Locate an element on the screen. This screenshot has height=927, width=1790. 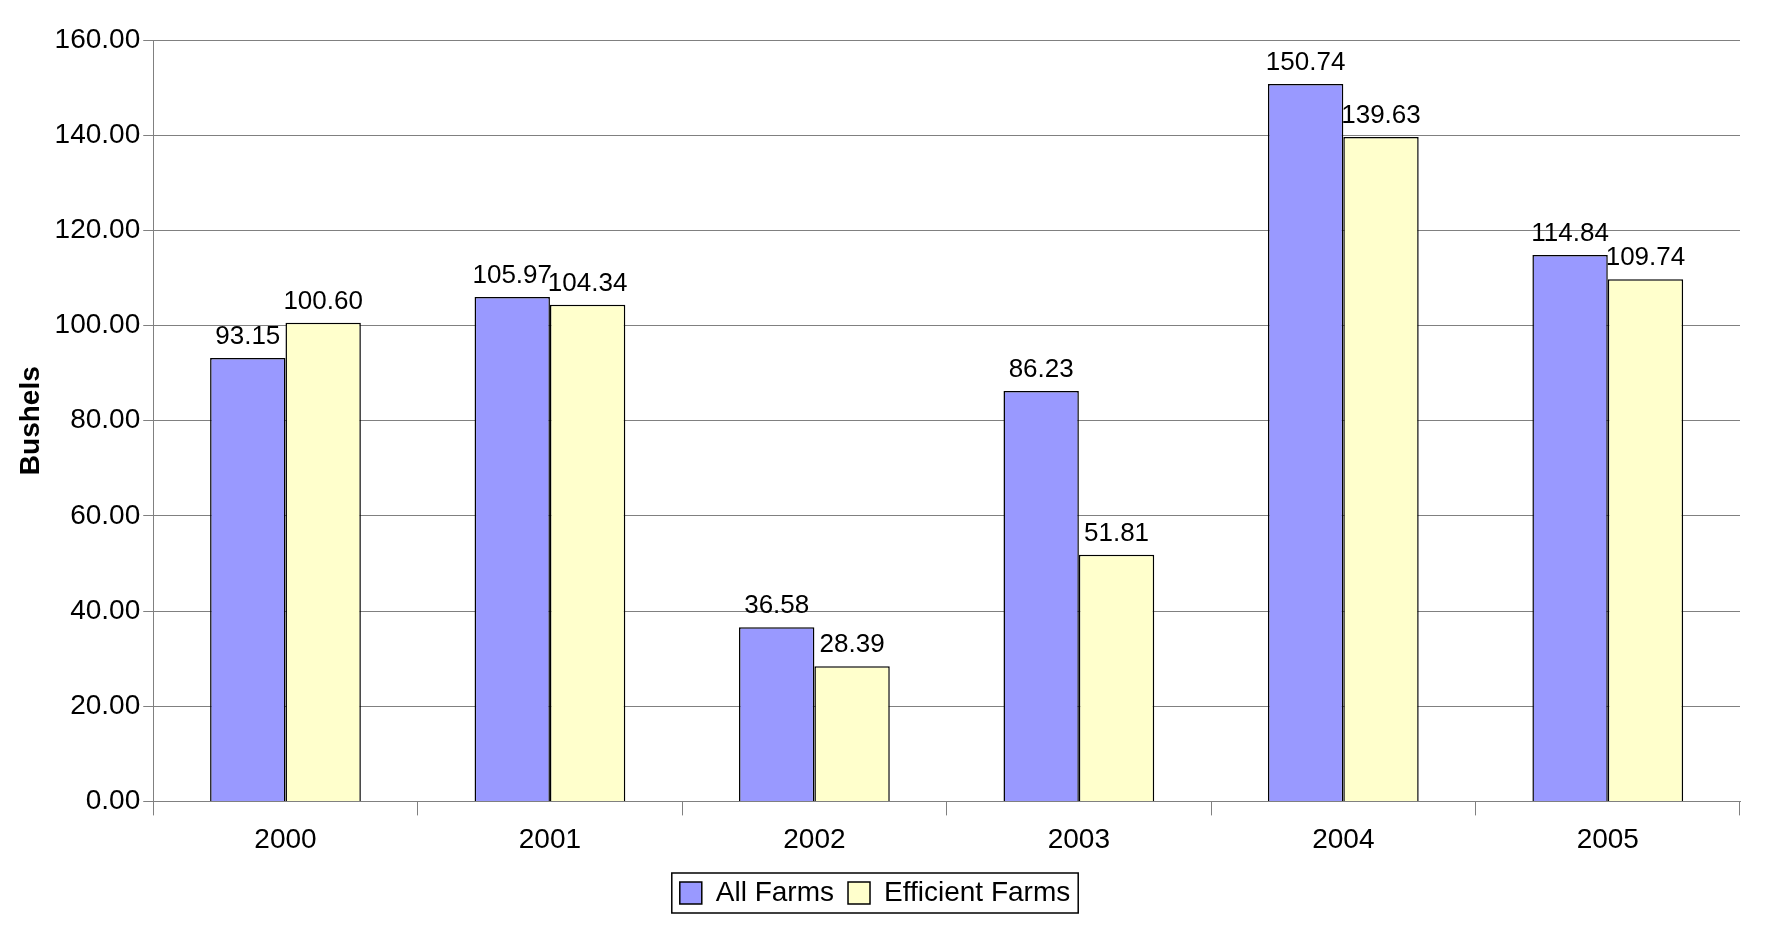
data-label: 86.23 is located at coordinates (1041, 368).